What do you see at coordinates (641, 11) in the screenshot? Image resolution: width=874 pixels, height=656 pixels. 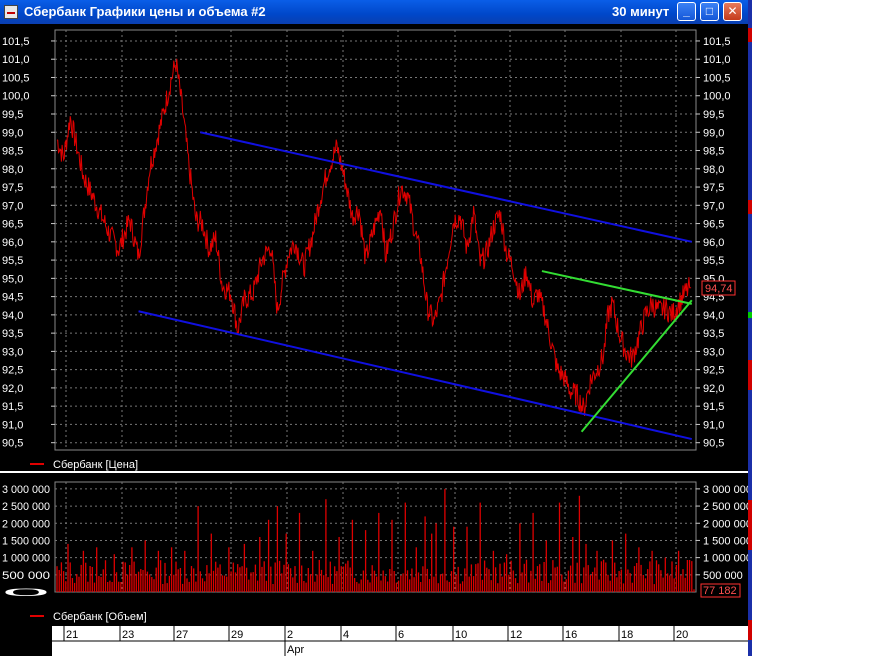 I see `interval-label: 30 минут` at bounding box center [641, 11].